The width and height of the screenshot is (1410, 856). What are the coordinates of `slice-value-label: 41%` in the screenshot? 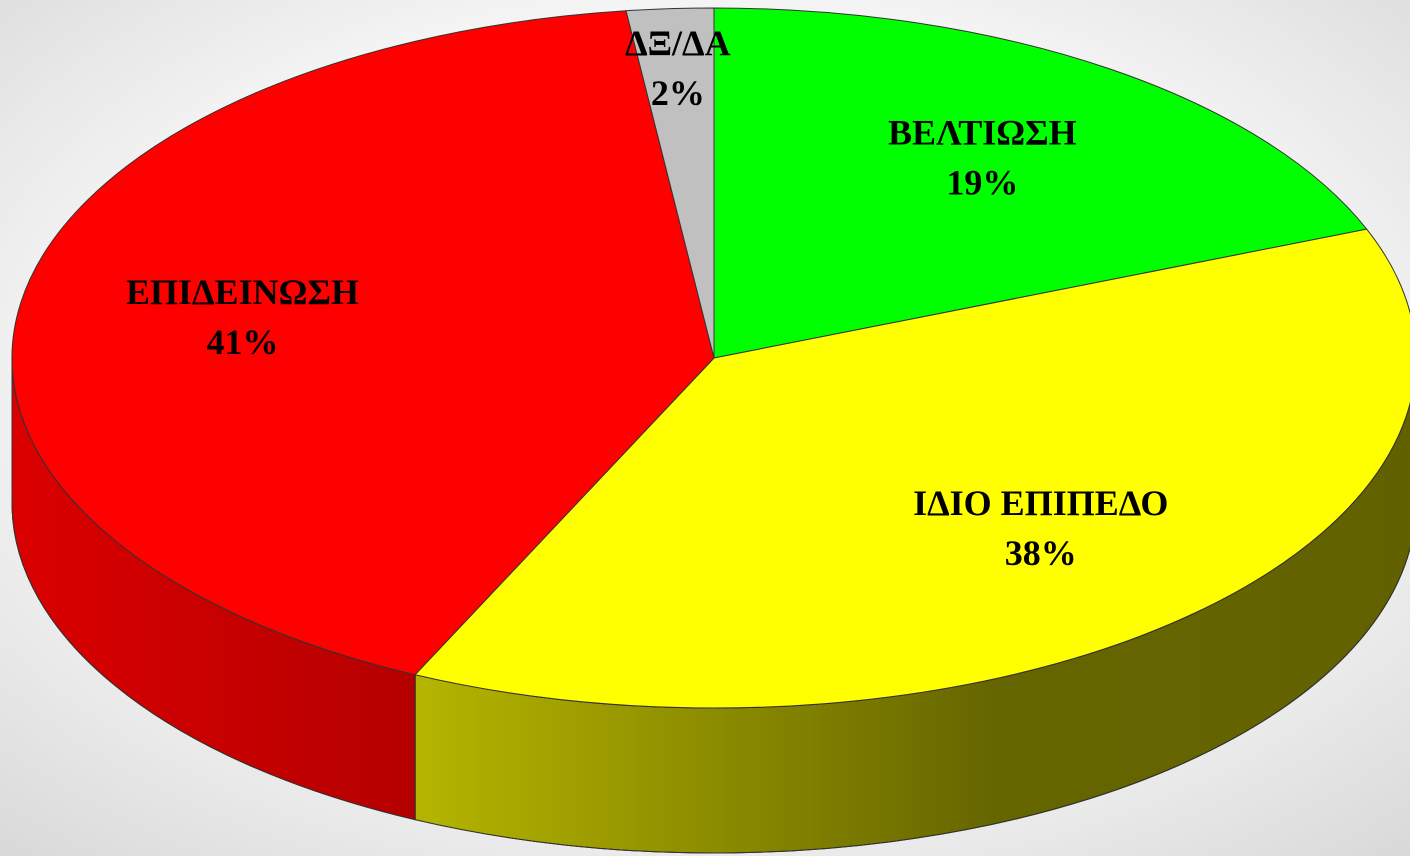 It's located at (243, 342).